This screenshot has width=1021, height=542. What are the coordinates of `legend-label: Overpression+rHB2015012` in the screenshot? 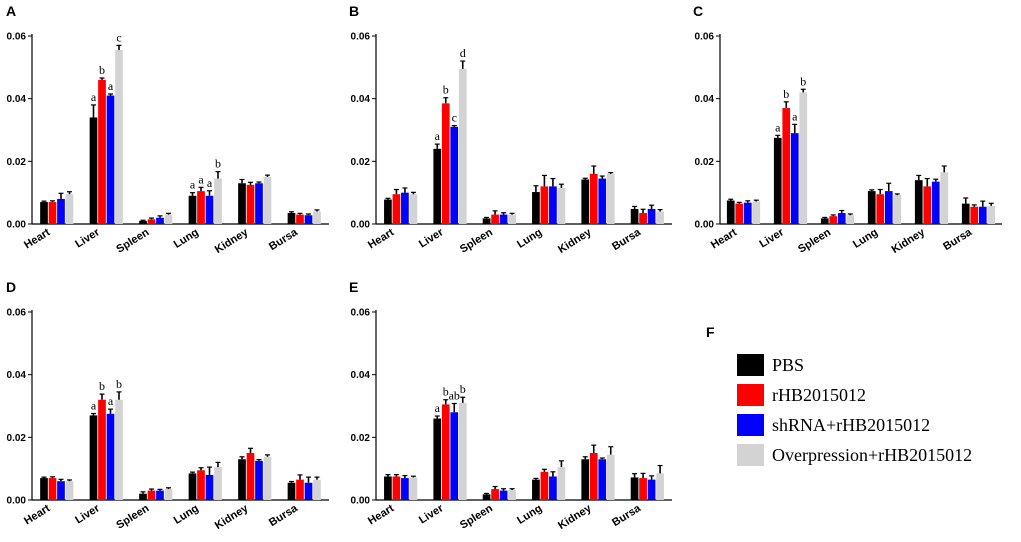 It's located at (872, 455).